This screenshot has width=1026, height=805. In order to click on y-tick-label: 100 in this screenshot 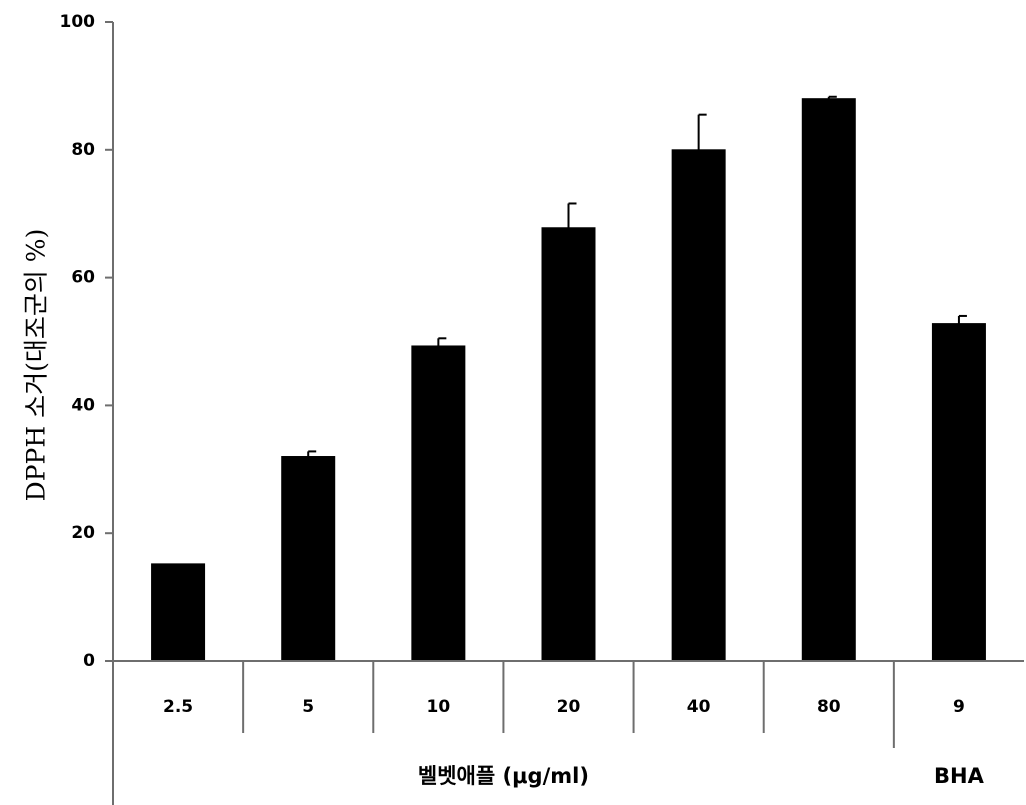, I will do `click(78, 22)`.